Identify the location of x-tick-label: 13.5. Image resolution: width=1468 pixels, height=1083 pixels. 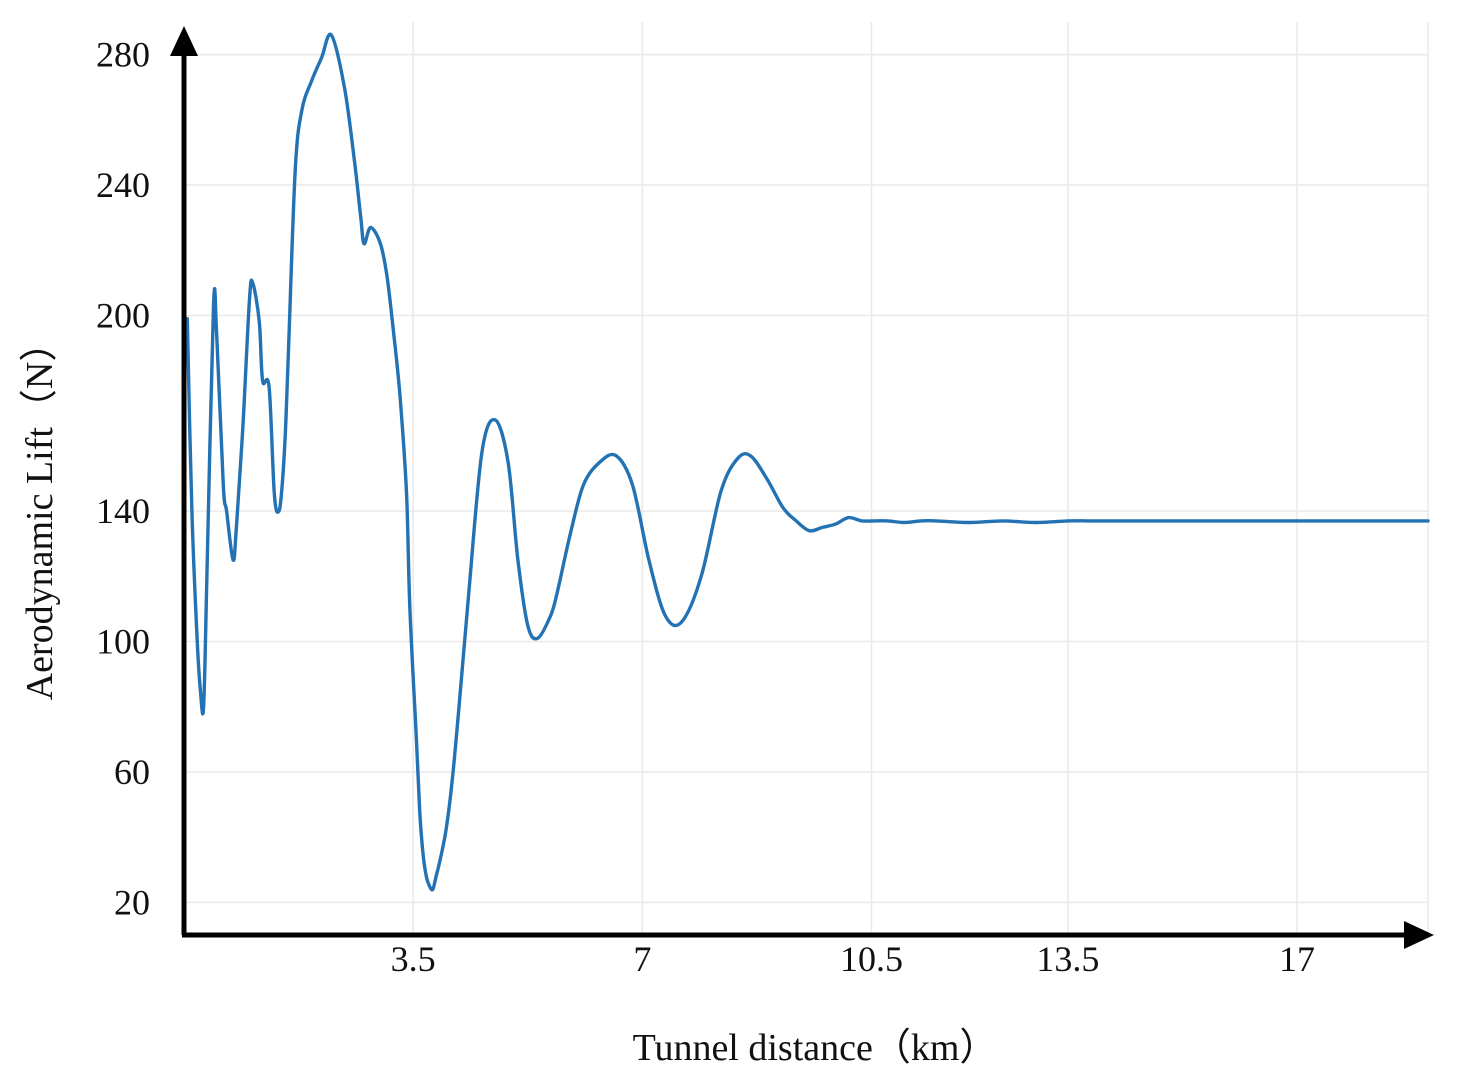
(1067, 959).